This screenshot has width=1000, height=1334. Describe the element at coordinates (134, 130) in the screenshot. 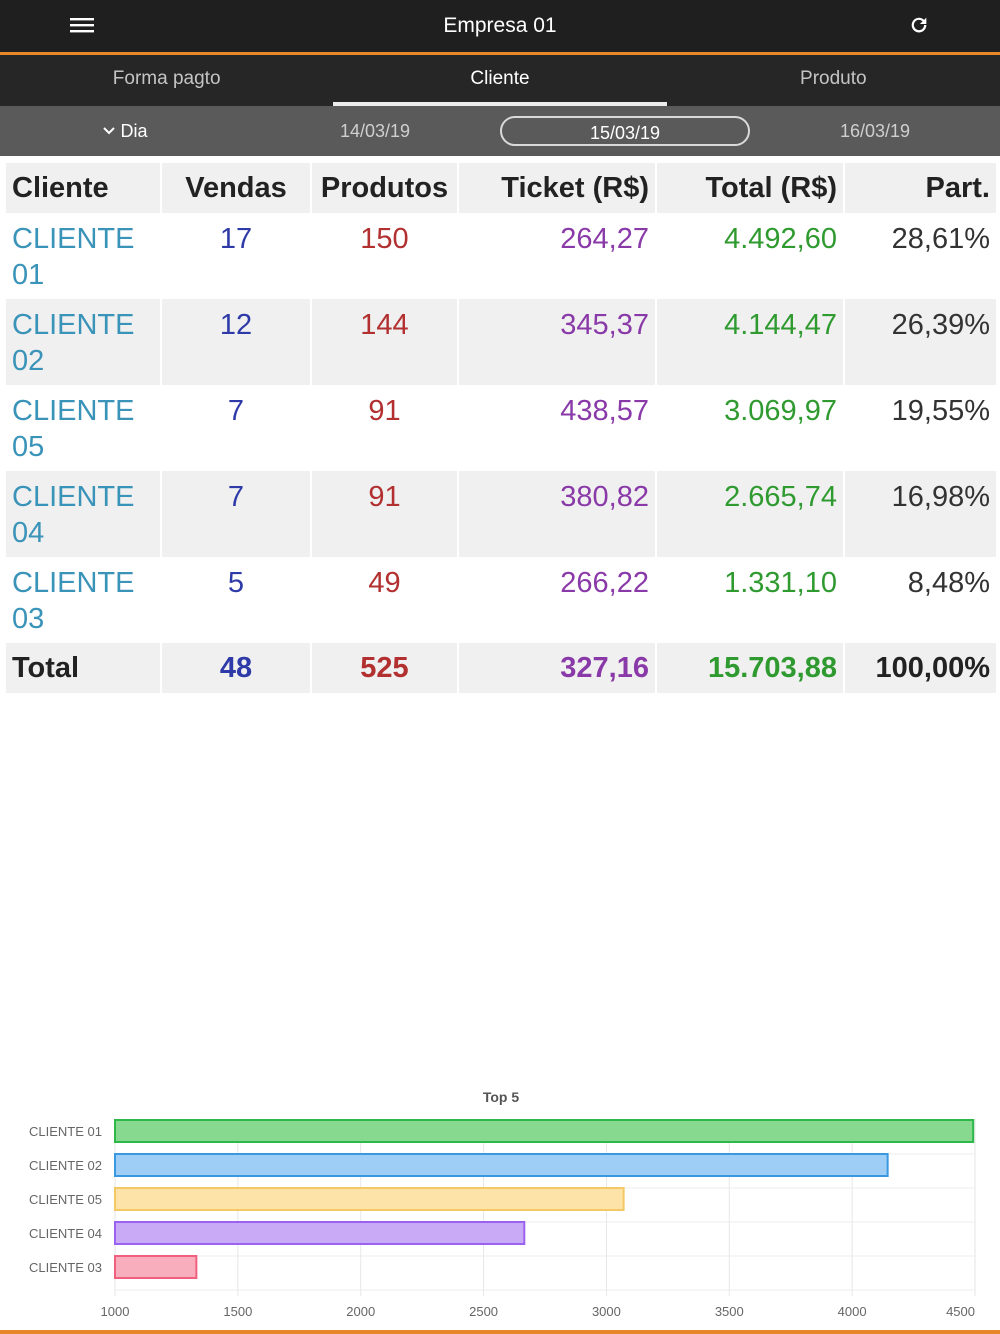

I see `period-label: Dia` at that location.